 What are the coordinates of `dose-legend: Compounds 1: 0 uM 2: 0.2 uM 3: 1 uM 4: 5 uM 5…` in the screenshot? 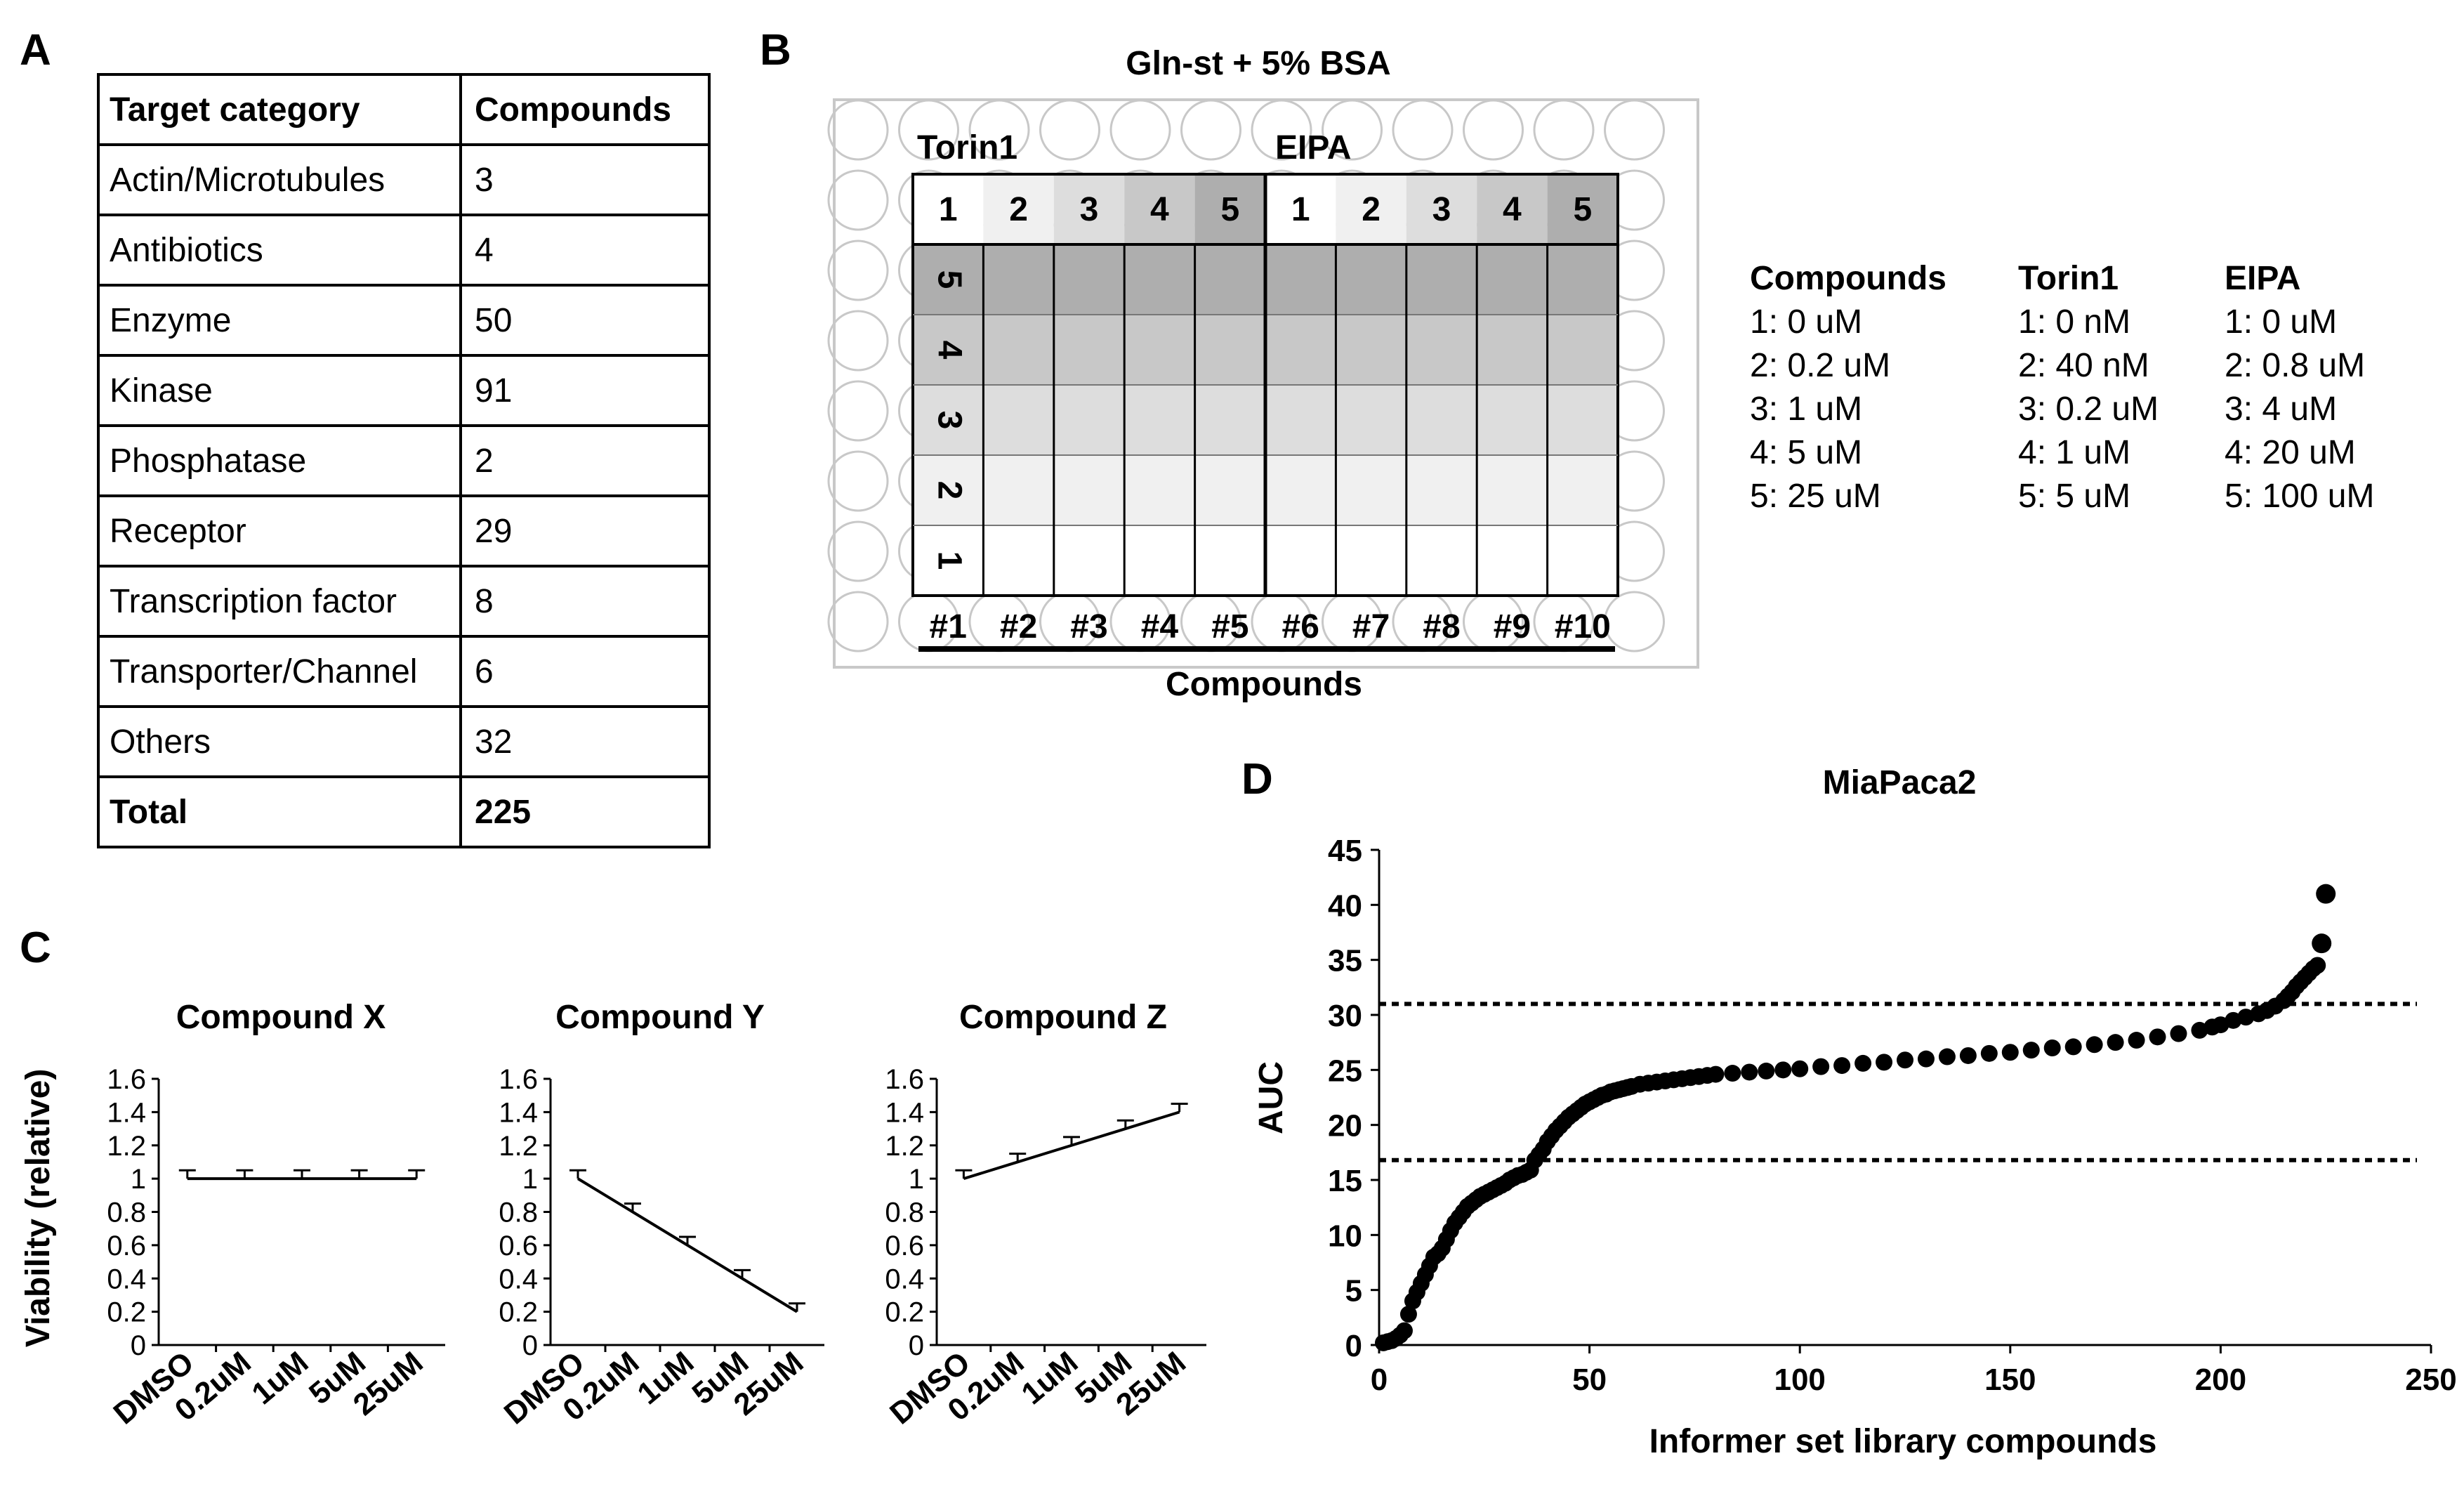 It's located at (2062, 387).